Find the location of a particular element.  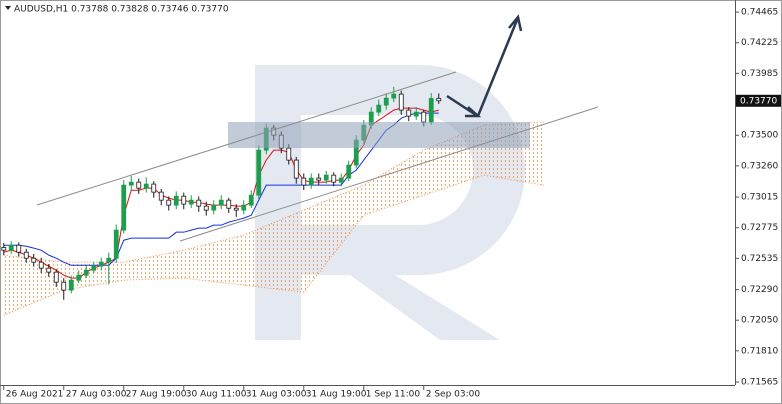

x-tick-label: 30 Aug 11:00 is located at coordinates (216, 395).